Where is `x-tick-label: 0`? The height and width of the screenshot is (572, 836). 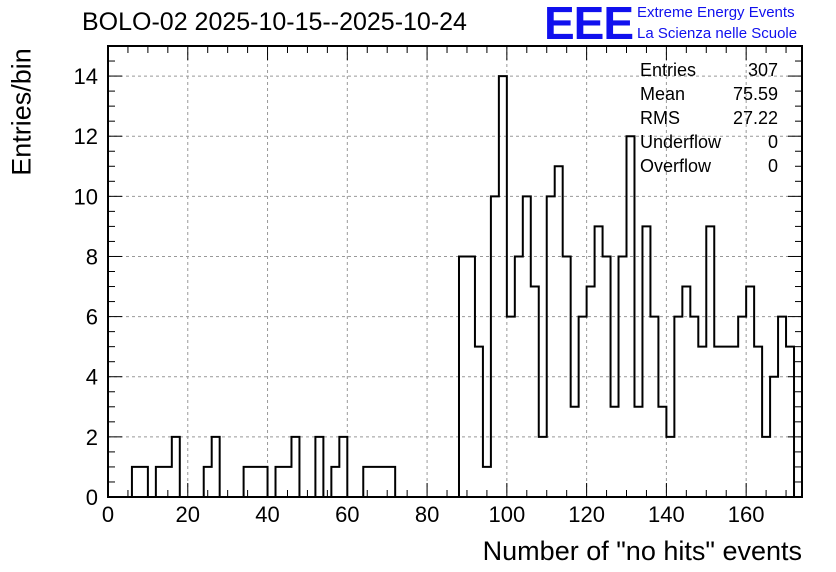 x-tick-label: 0 is located at coordinates (108, 514).